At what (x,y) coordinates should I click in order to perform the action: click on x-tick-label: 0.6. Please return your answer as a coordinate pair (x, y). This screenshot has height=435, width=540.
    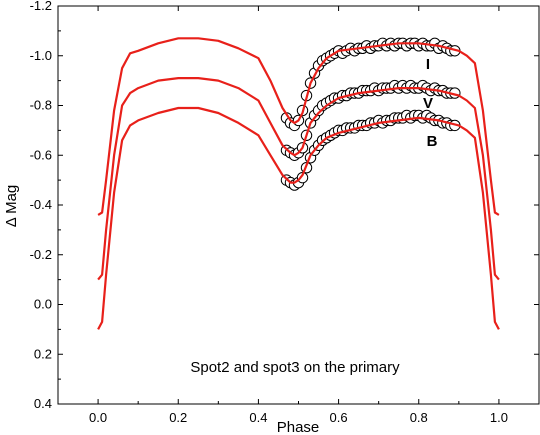
    Looking at the image, I should click on (339, 417).